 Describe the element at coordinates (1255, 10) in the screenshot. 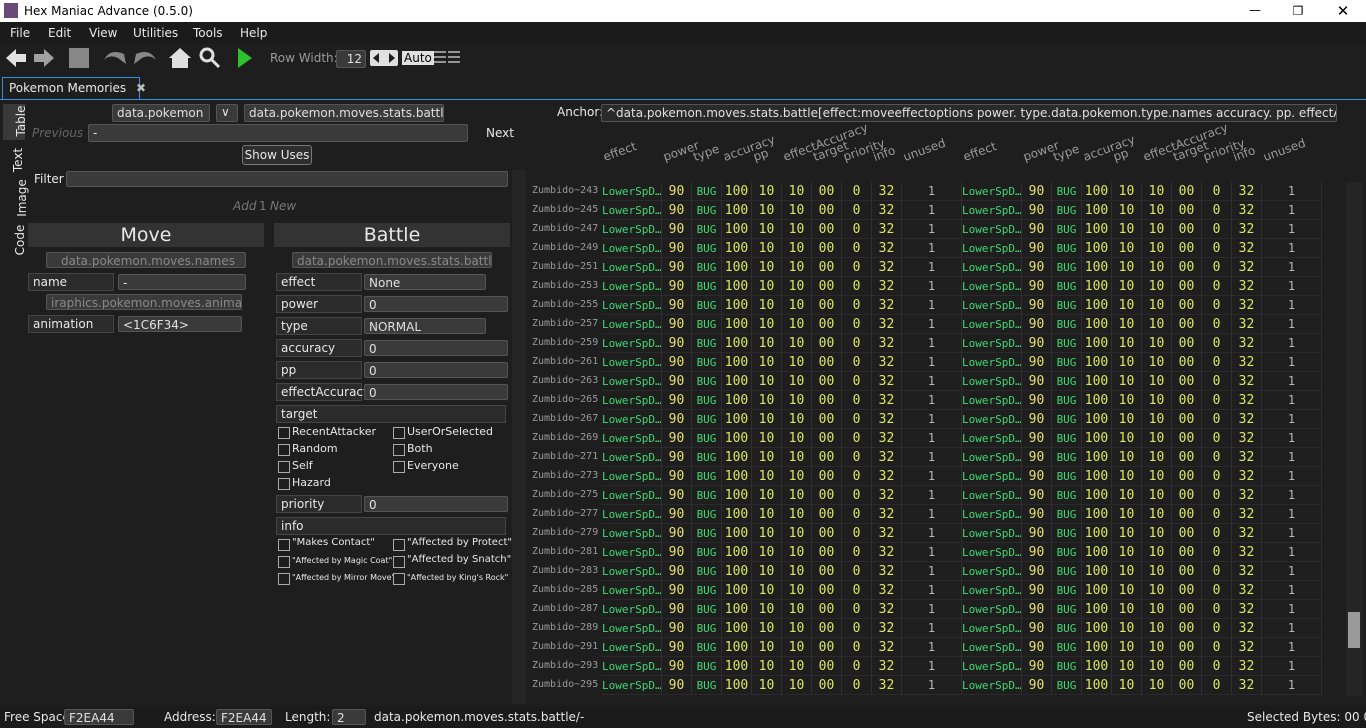

I see `minimize-button: —` at that location.